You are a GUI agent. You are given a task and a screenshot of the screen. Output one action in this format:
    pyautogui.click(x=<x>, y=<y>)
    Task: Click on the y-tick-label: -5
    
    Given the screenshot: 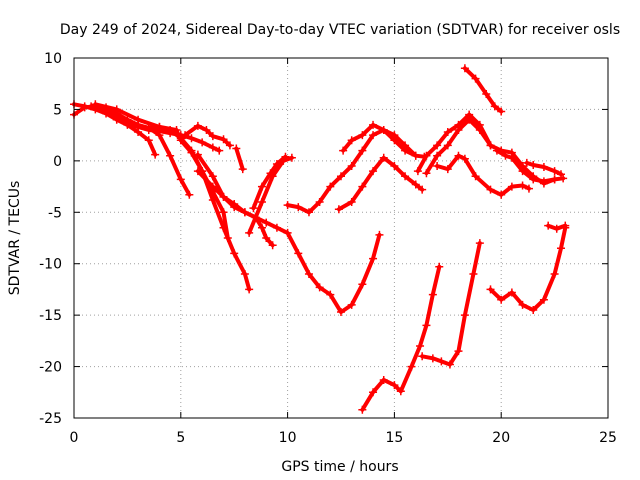 What is the action you would take?
    pyautogui.click(x=55, y=213)
    